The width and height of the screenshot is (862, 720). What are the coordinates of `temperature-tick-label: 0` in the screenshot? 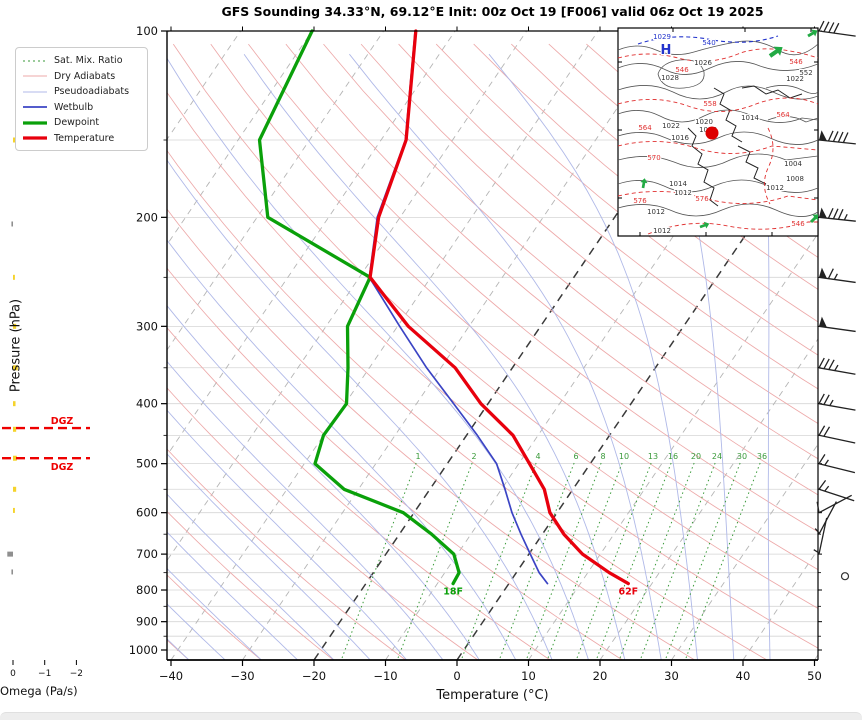 It's located at (456, 676).